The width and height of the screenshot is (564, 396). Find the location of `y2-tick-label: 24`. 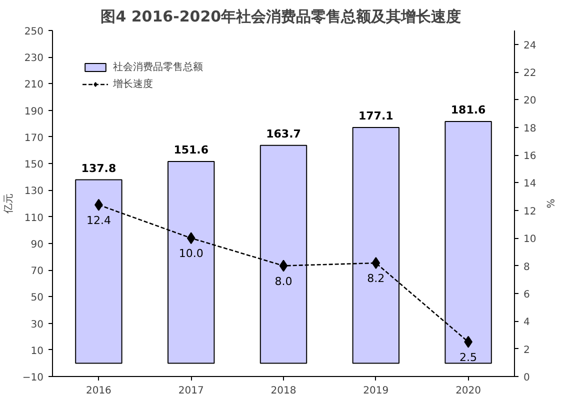

y2-tick-label: 24 is located at coordinates (530, 46).